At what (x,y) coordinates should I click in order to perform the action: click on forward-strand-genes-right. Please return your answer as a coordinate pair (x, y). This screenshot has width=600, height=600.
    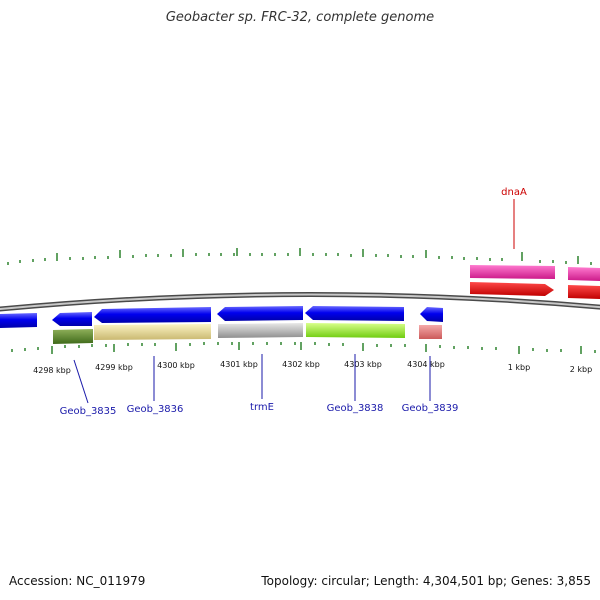
    Looking at the image, I should click on (535, 282).